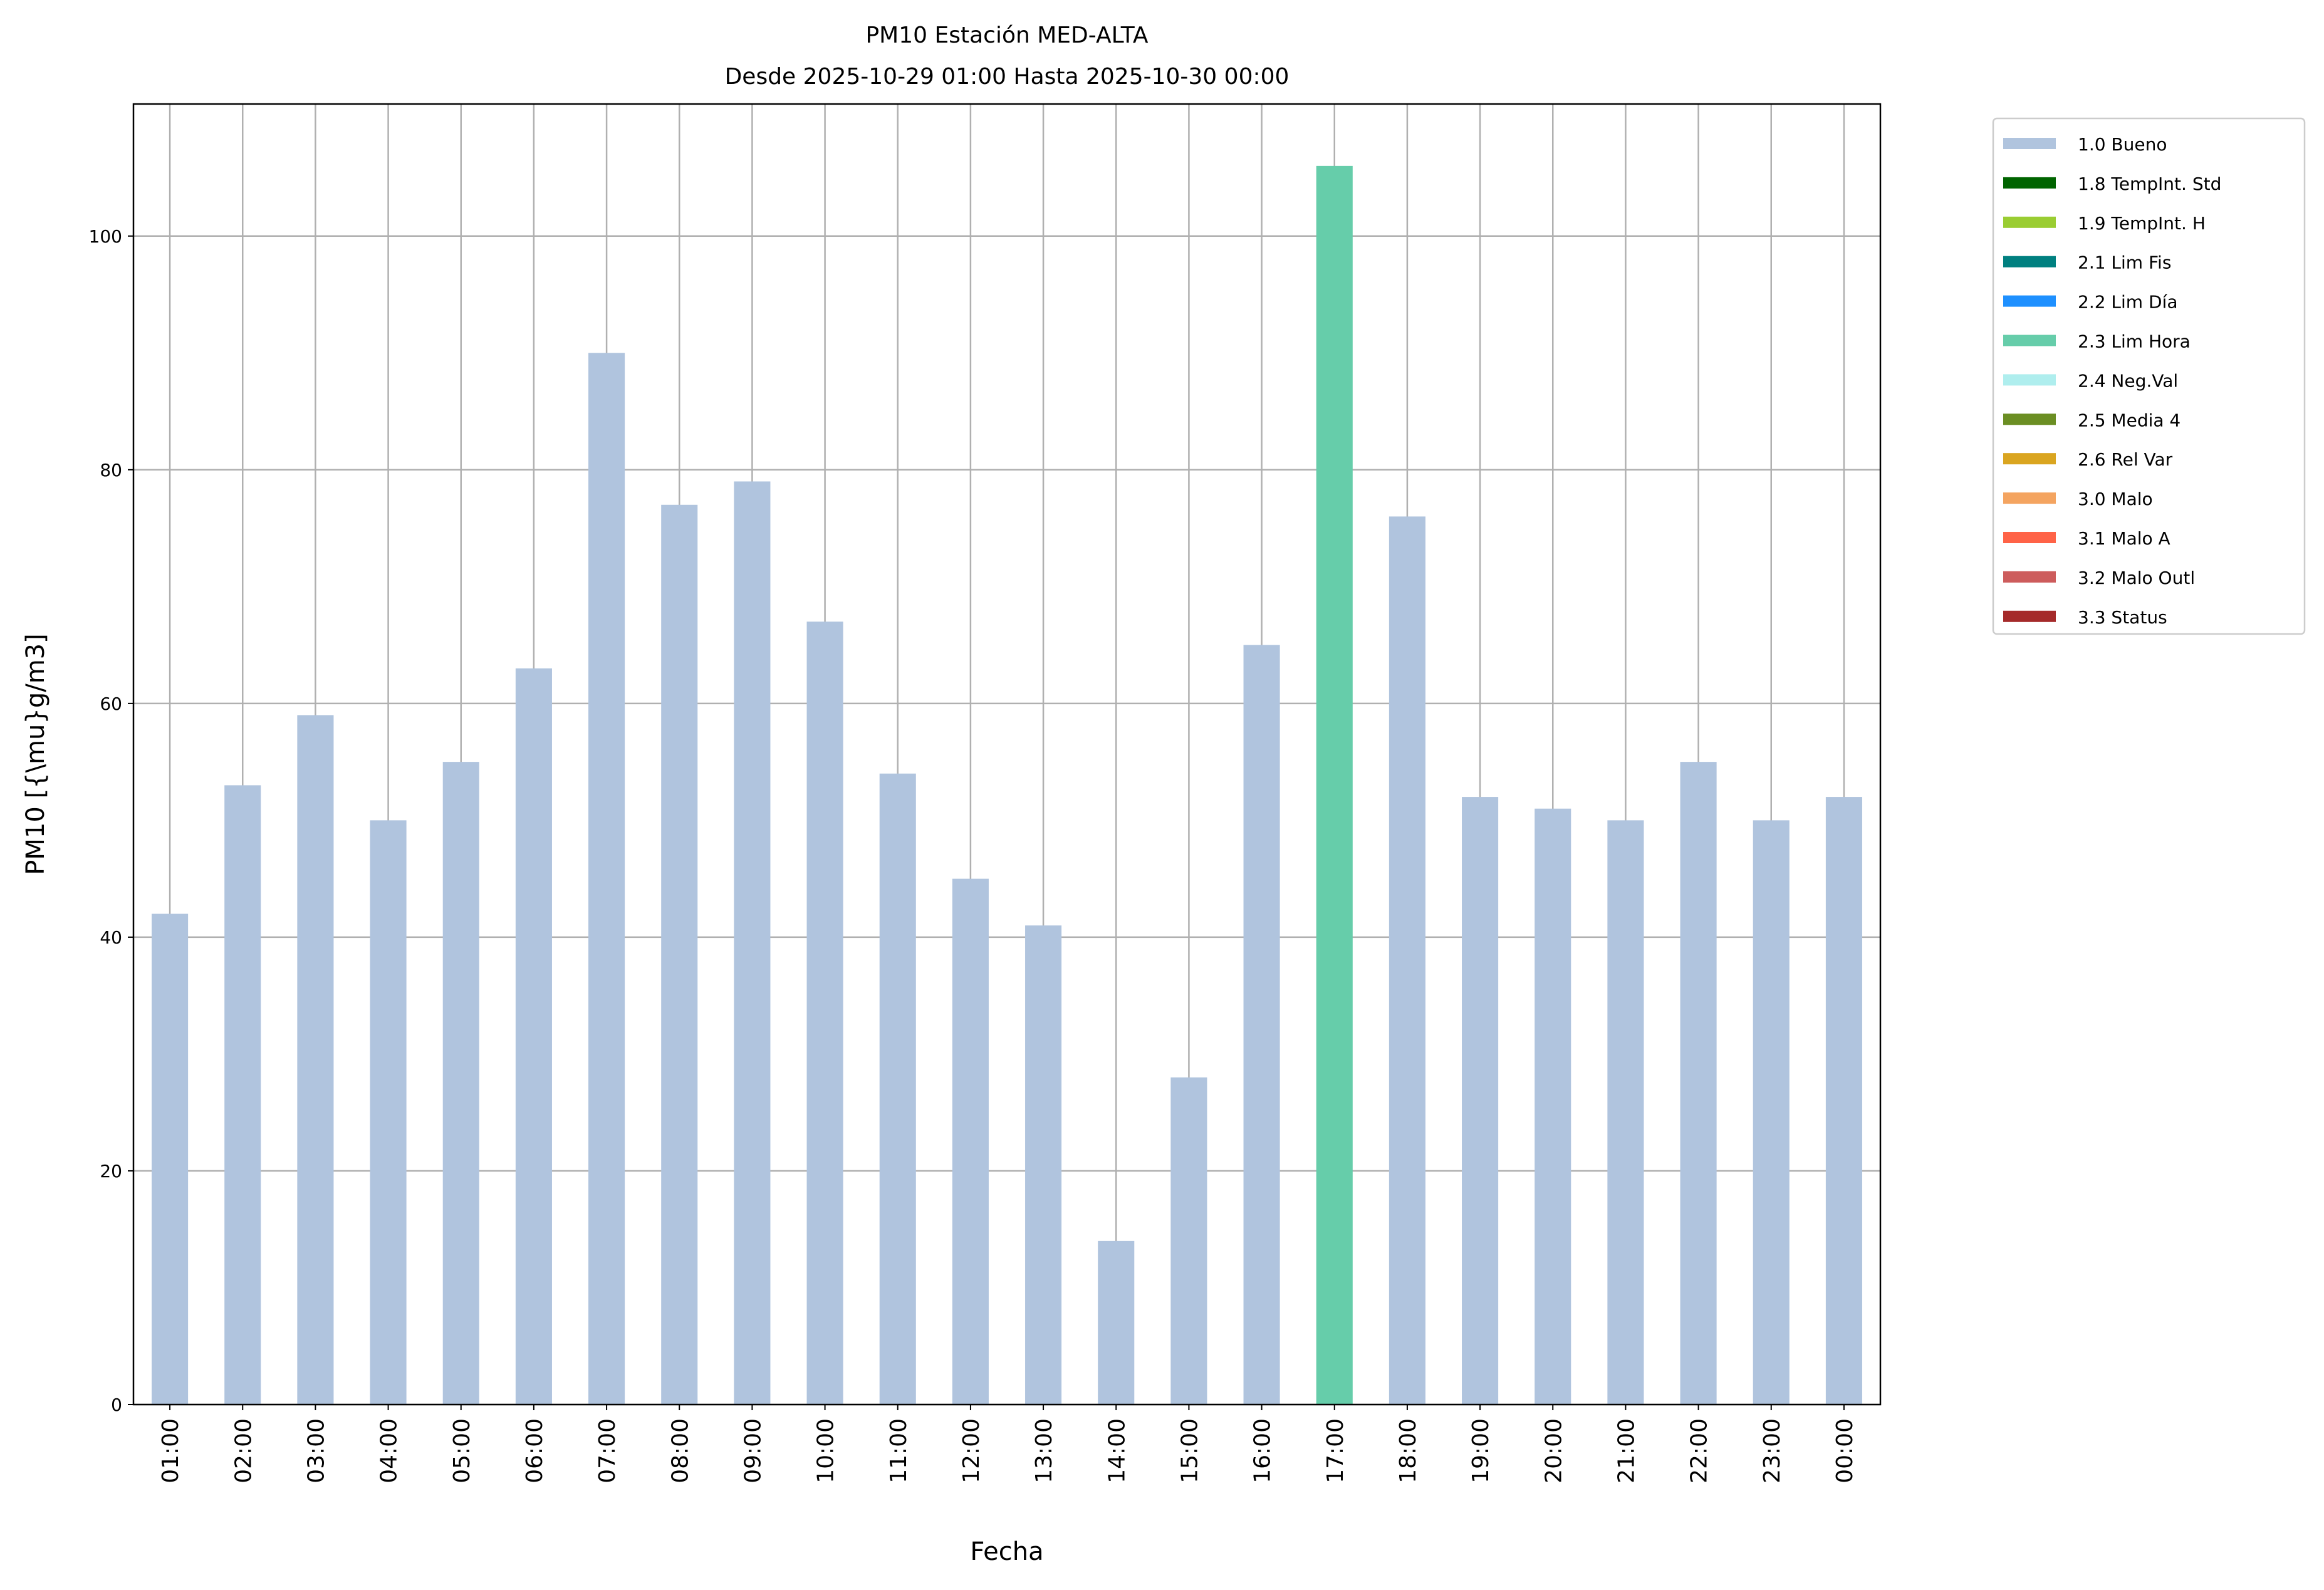 This screenshot has height=1590, width=2324. I want to click on legend-label: 2.5 Media 4, so click(2129, 420).